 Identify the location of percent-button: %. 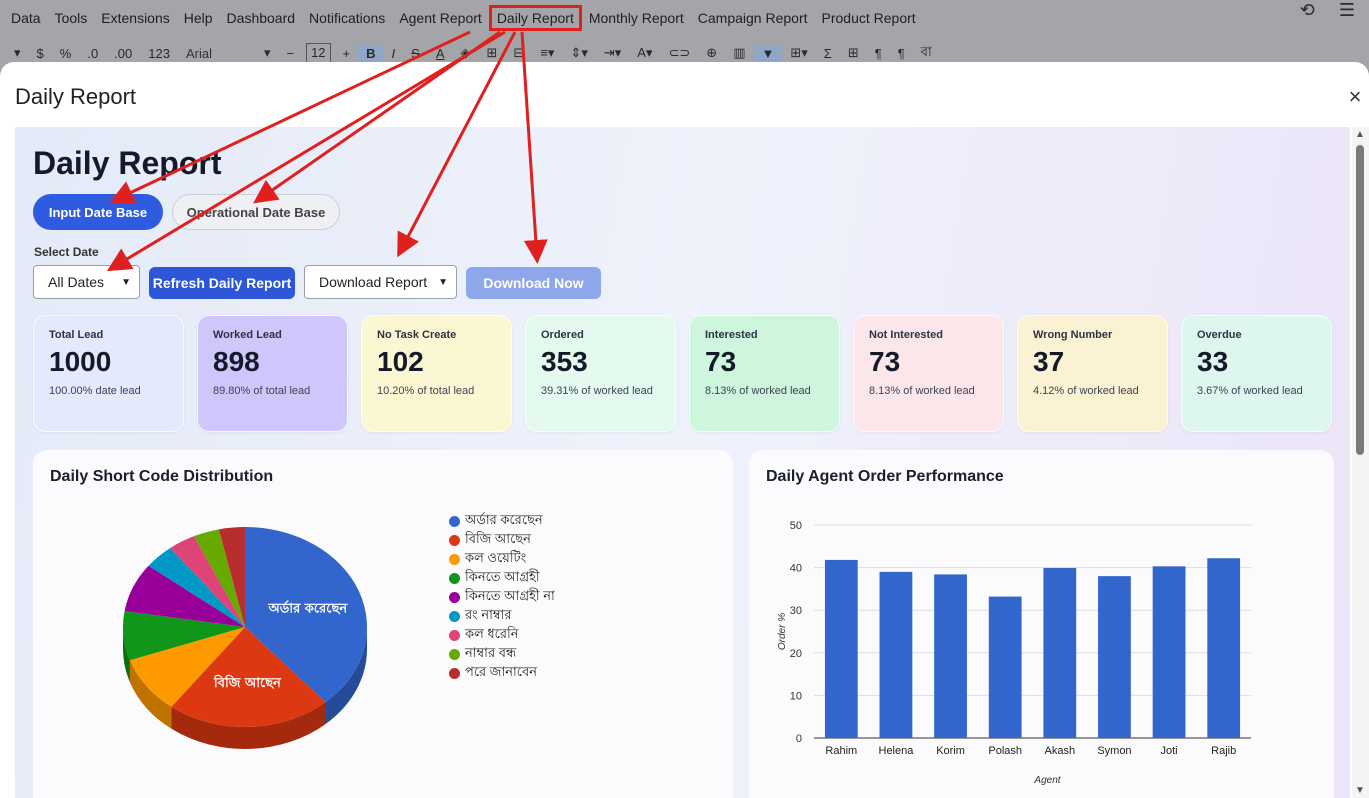
(65, 53).